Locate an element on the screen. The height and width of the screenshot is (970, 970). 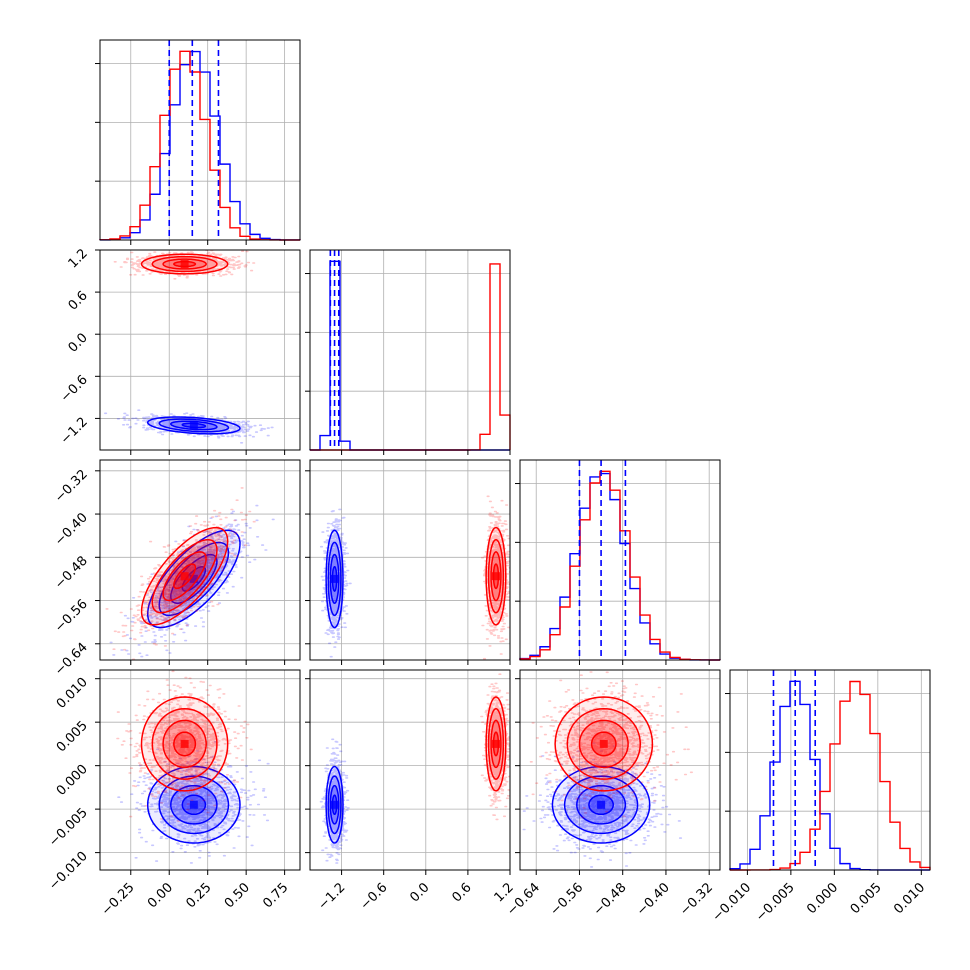
x-tick-label: −0.56 is located at coordinates (567, 899).